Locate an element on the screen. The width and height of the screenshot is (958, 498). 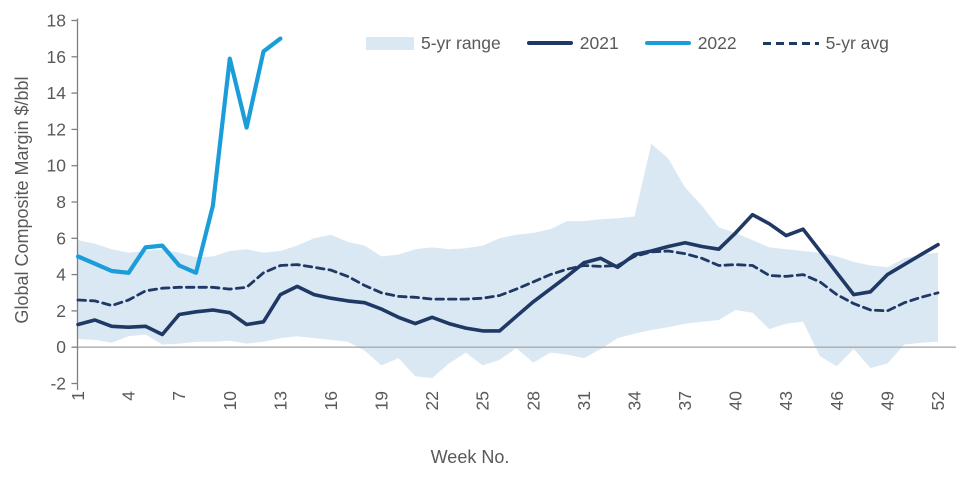
y-tick-label: 6 is located at coordinates (61, 238).